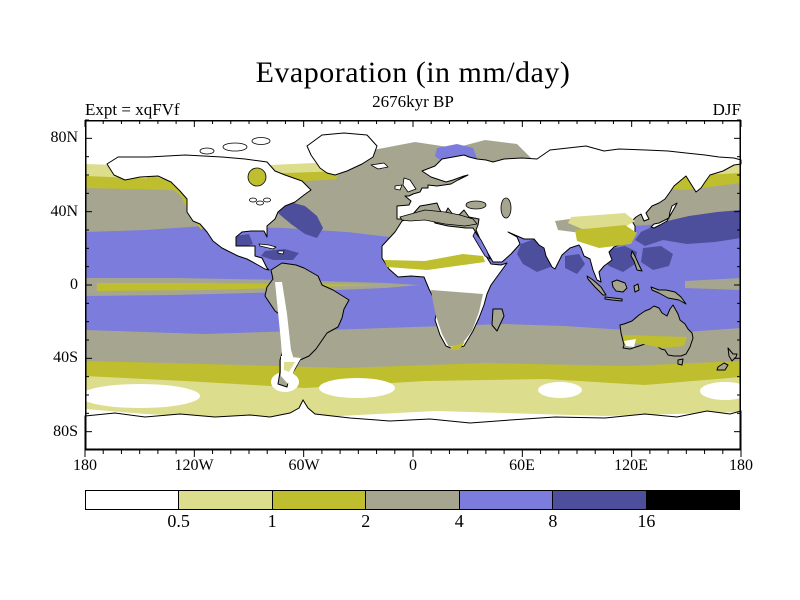 Image resolution: width=800 pixels, height=600 pixels. I want to click on colorbar-labels: 0.5 1 2 4 8 16, so click(412, 522).